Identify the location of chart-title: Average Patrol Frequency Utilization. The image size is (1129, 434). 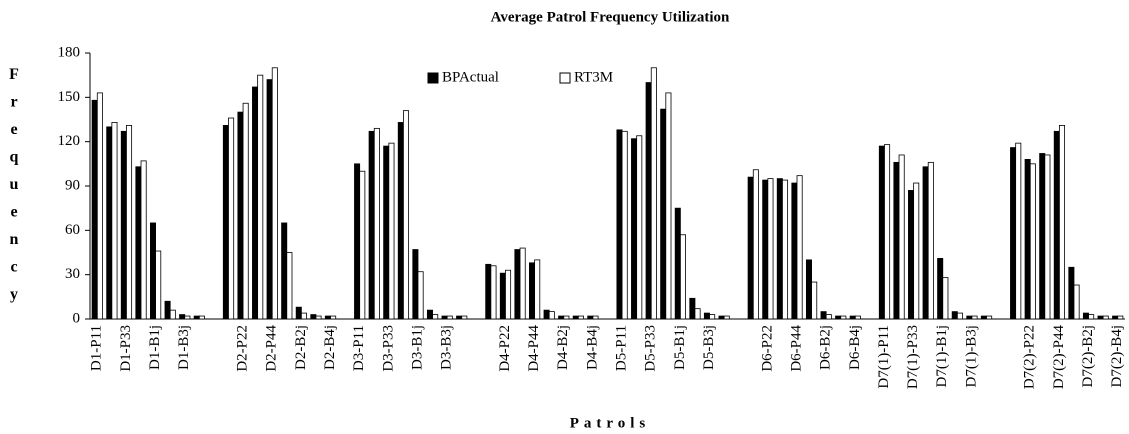
(610, 17).